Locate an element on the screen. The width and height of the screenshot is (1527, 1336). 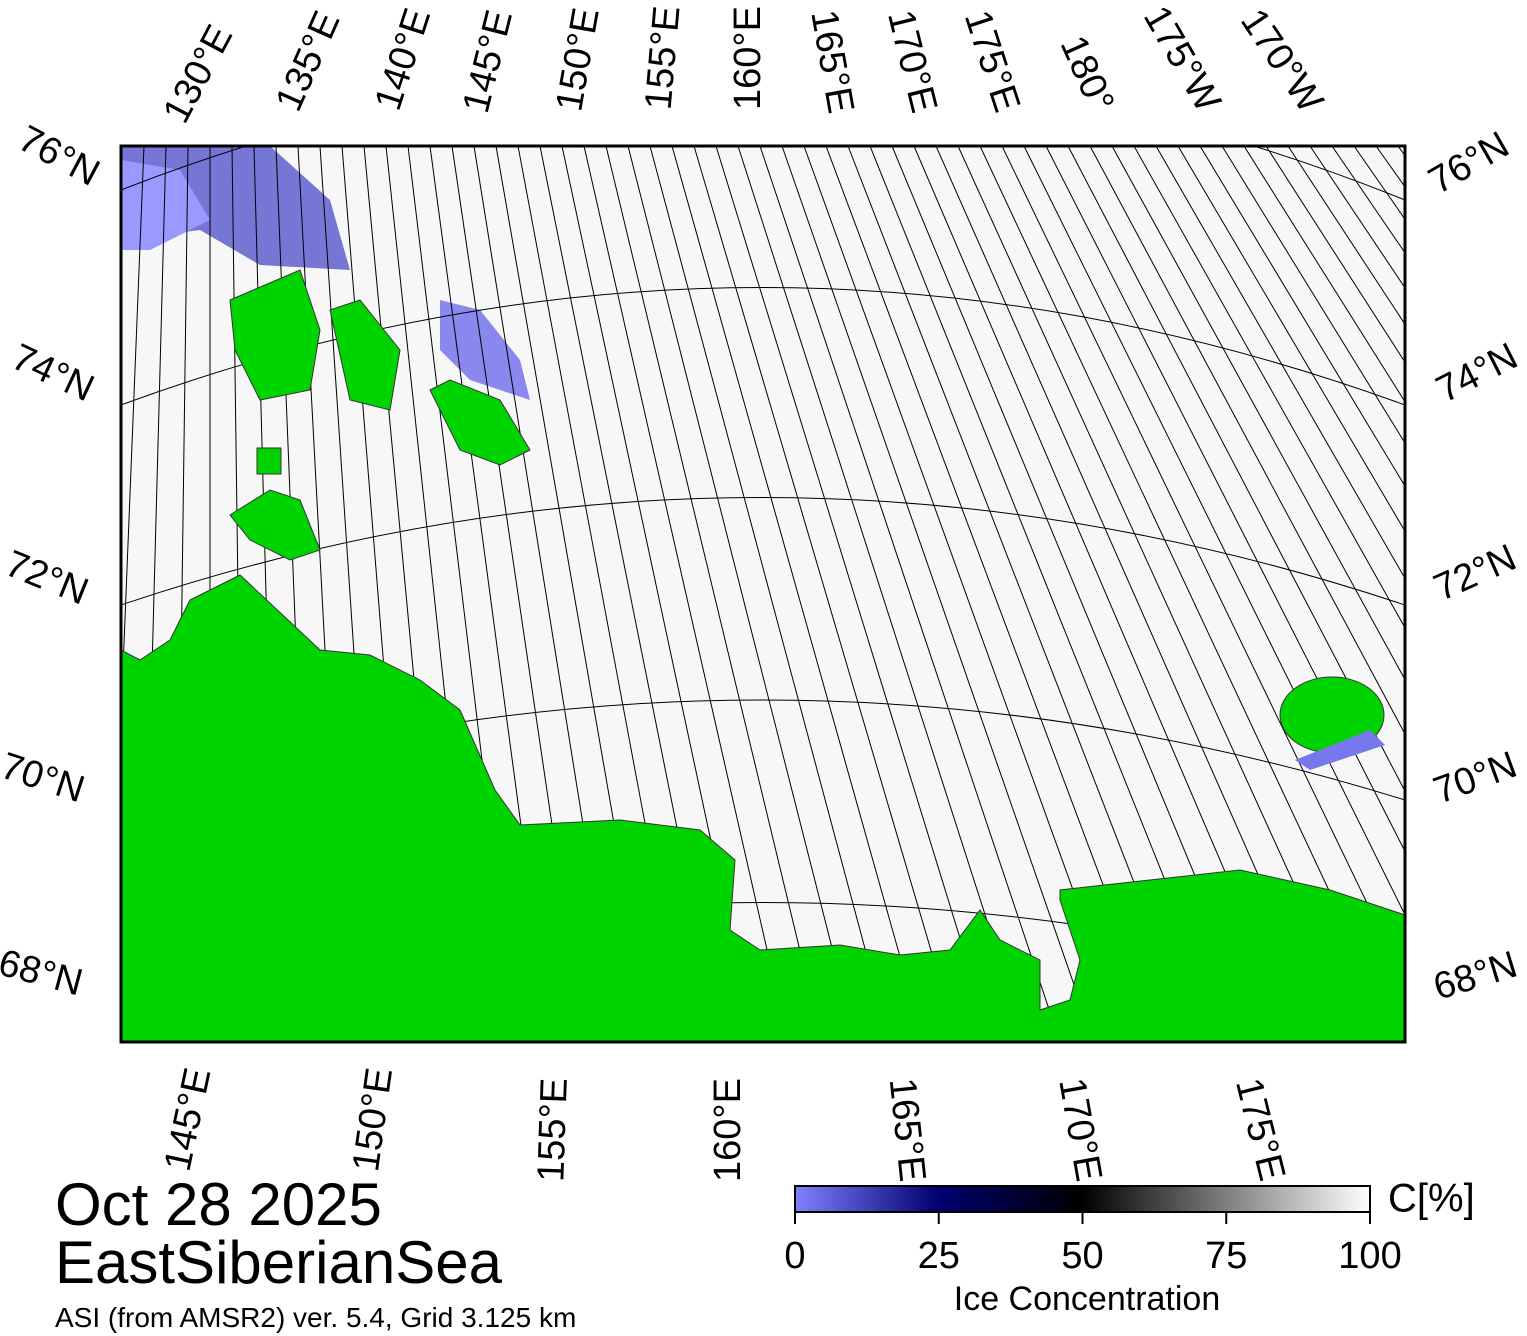
date: Oct 28 2025 is located at coordinates (218, 1204).